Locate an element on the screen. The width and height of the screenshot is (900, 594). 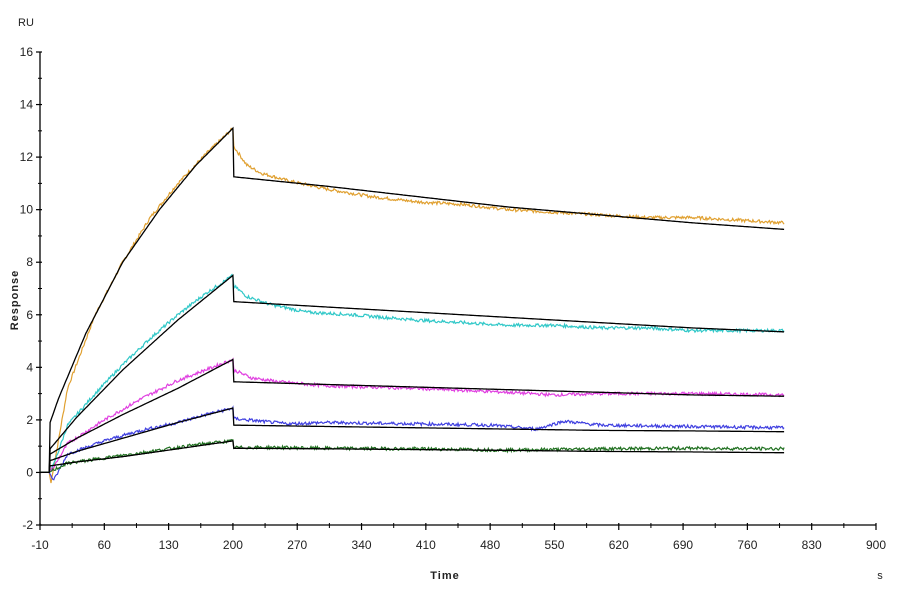
x-tick-label: 900 is located at coordinates (876, 545).